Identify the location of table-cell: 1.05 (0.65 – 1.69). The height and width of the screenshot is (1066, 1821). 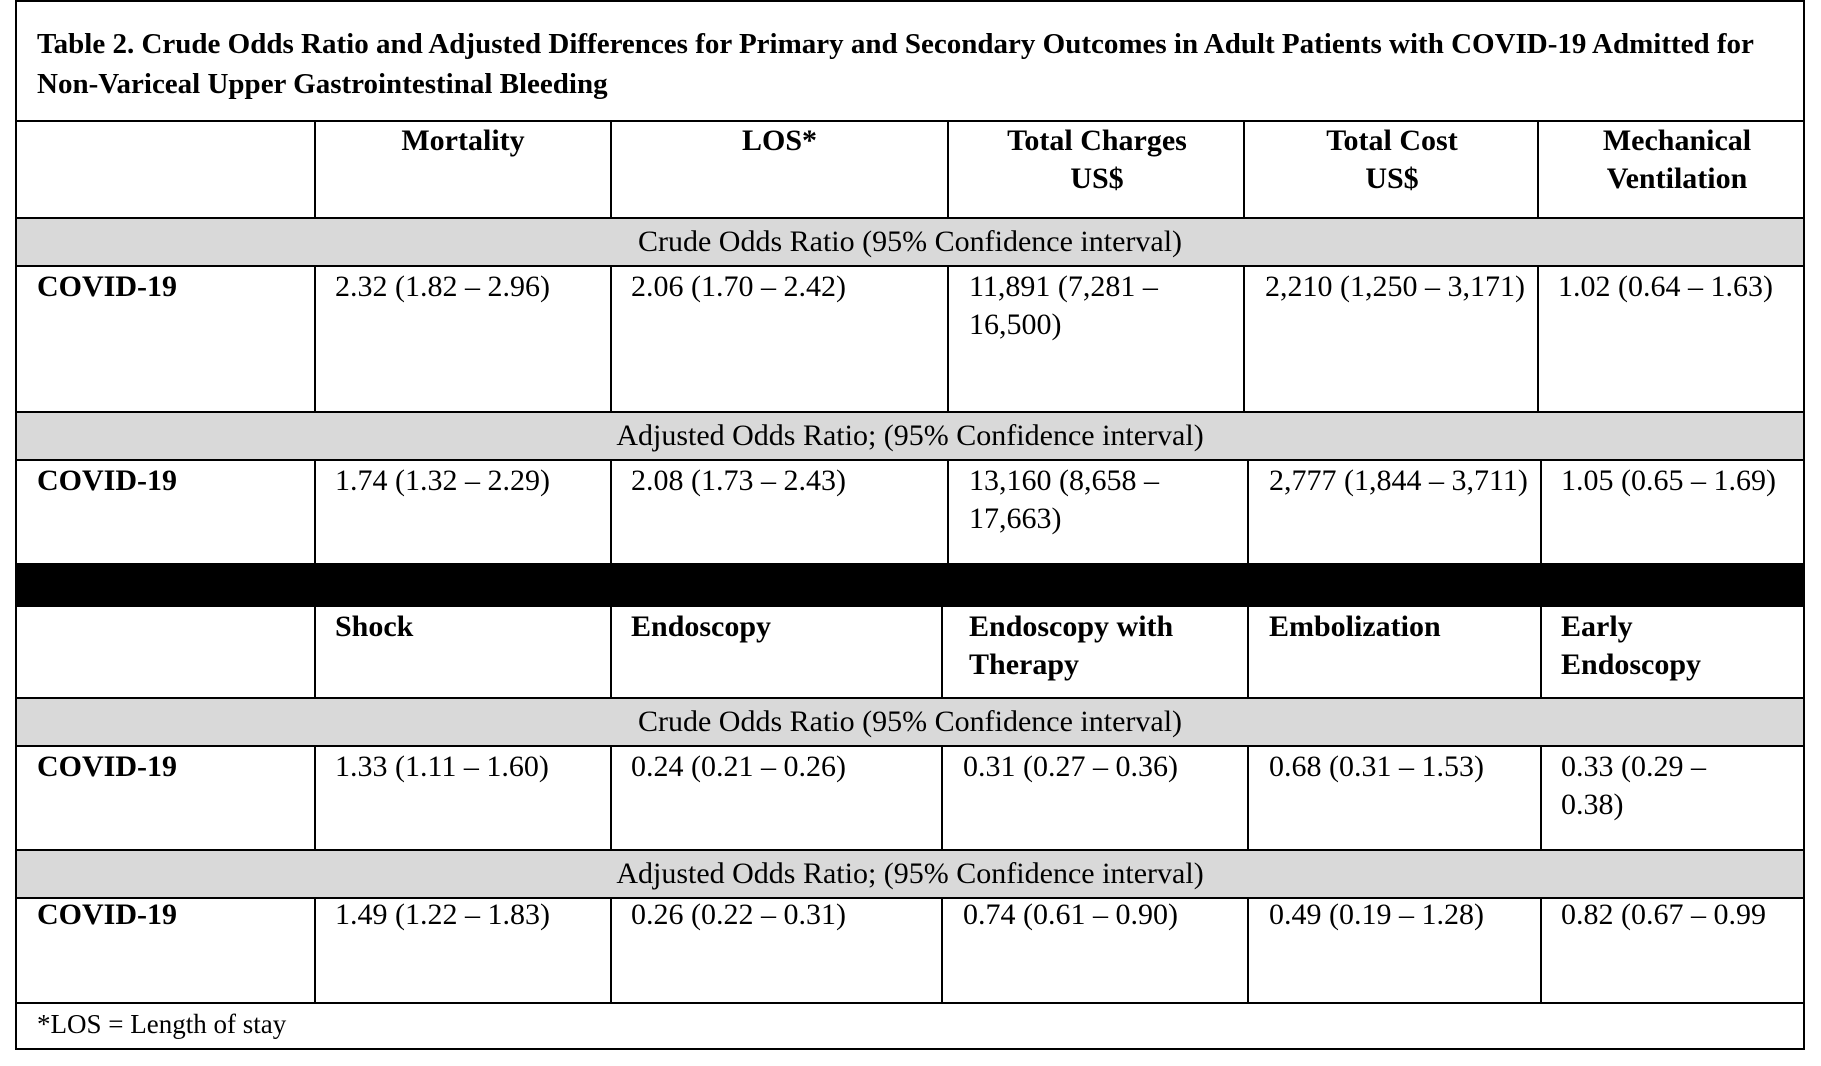
(1668, 480).